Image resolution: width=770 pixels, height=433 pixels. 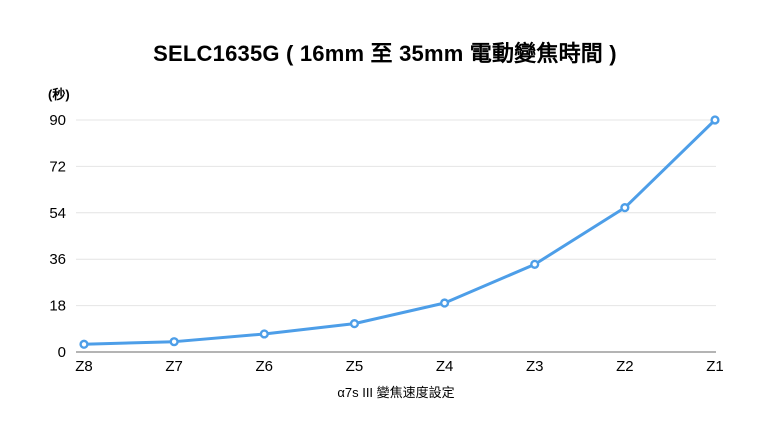 I want to click on x-axis-title: α7s III 變焦速度設定, so click(x=396, y=392).